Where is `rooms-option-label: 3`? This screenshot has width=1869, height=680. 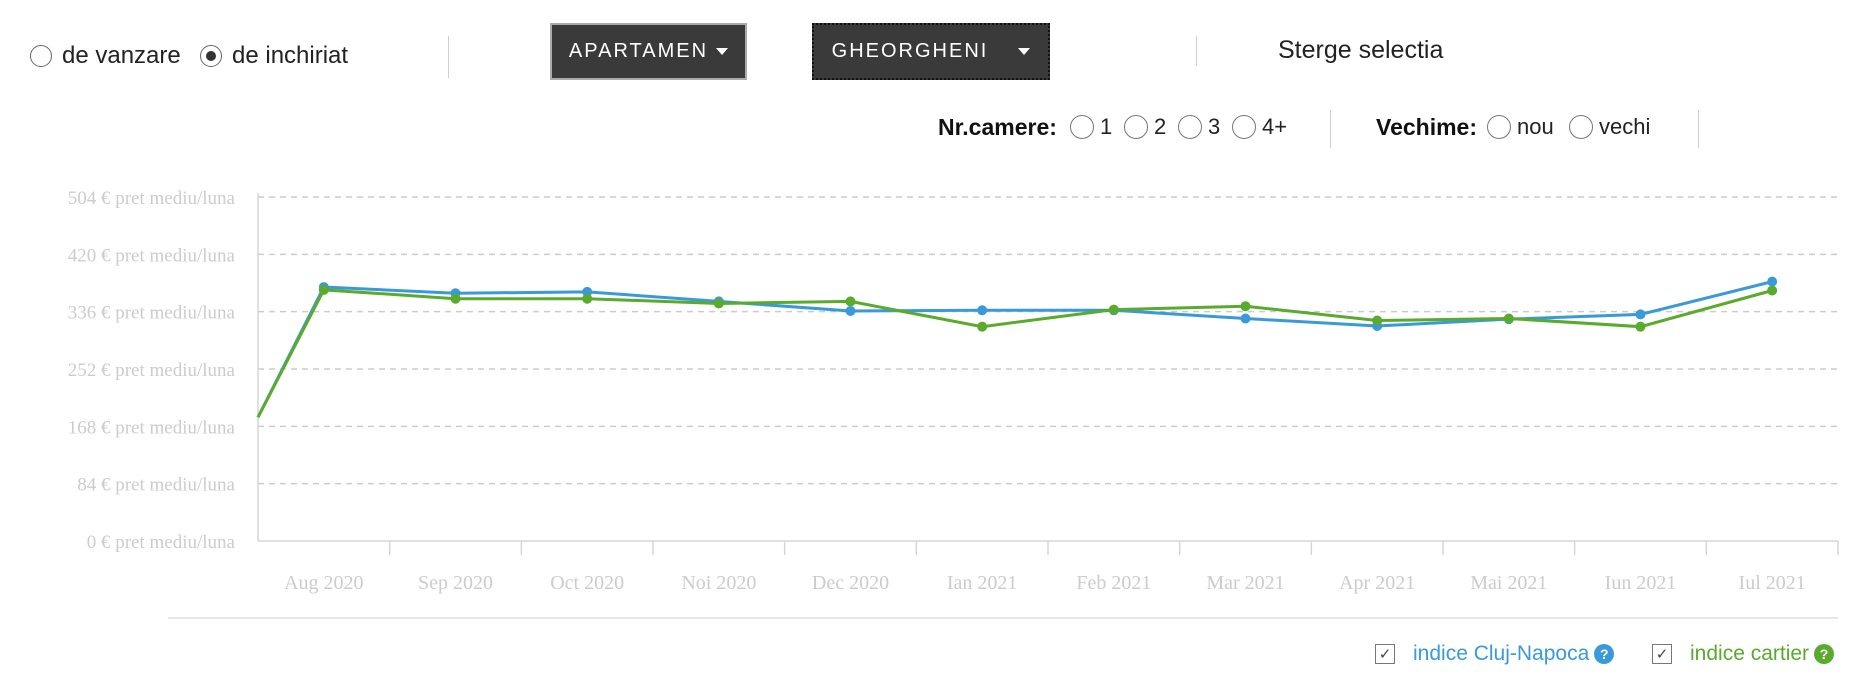
rooms-option-label: 3 is located at coordinates (1214, 126).